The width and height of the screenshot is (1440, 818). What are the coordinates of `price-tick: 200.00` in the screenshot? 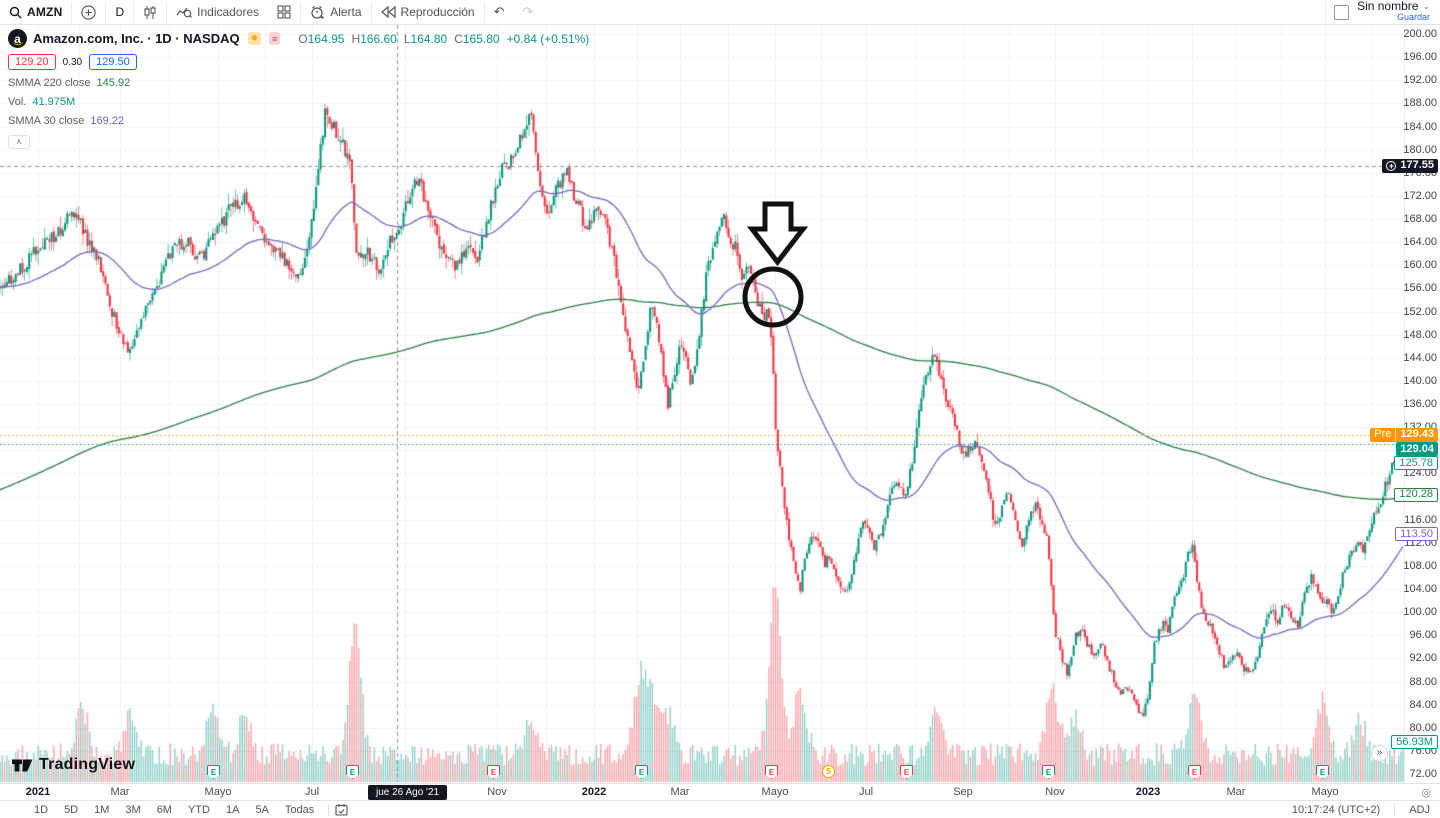 It's located at (1420, 34).